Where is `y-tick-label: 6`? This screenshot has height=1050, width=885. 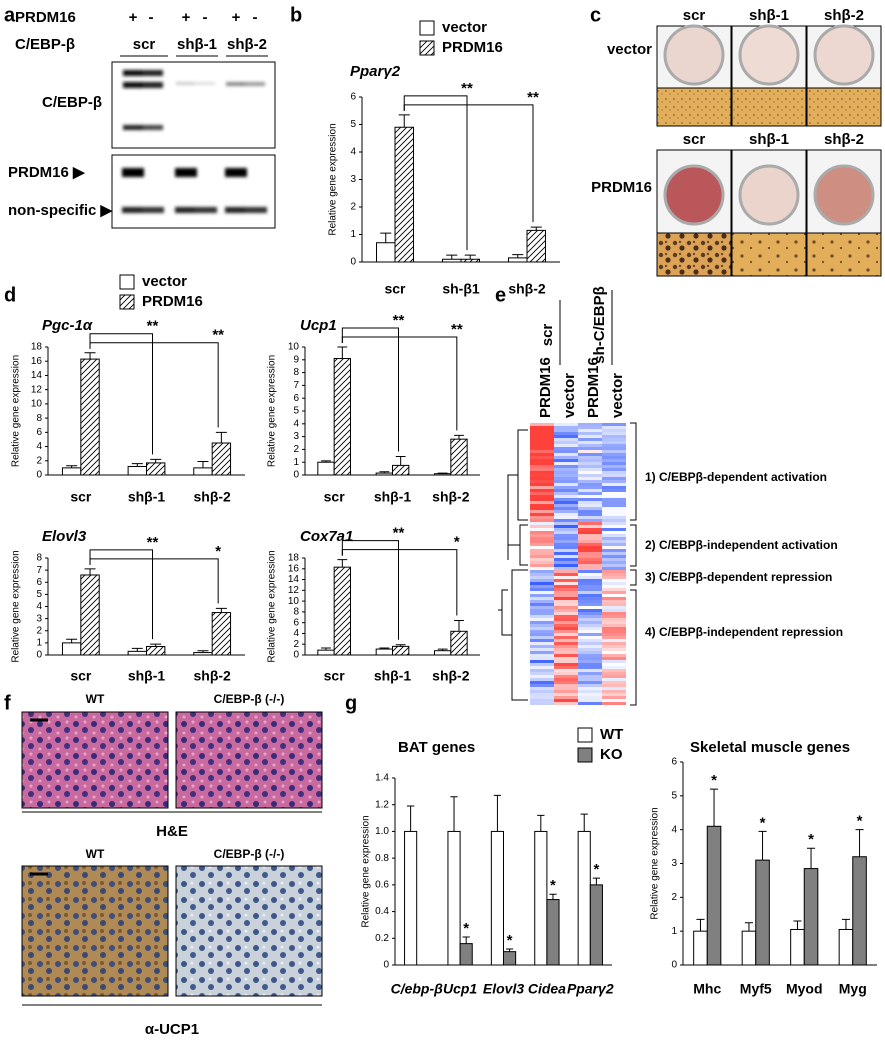
y-tick-label: 6 is located at coordinates (296, 622).